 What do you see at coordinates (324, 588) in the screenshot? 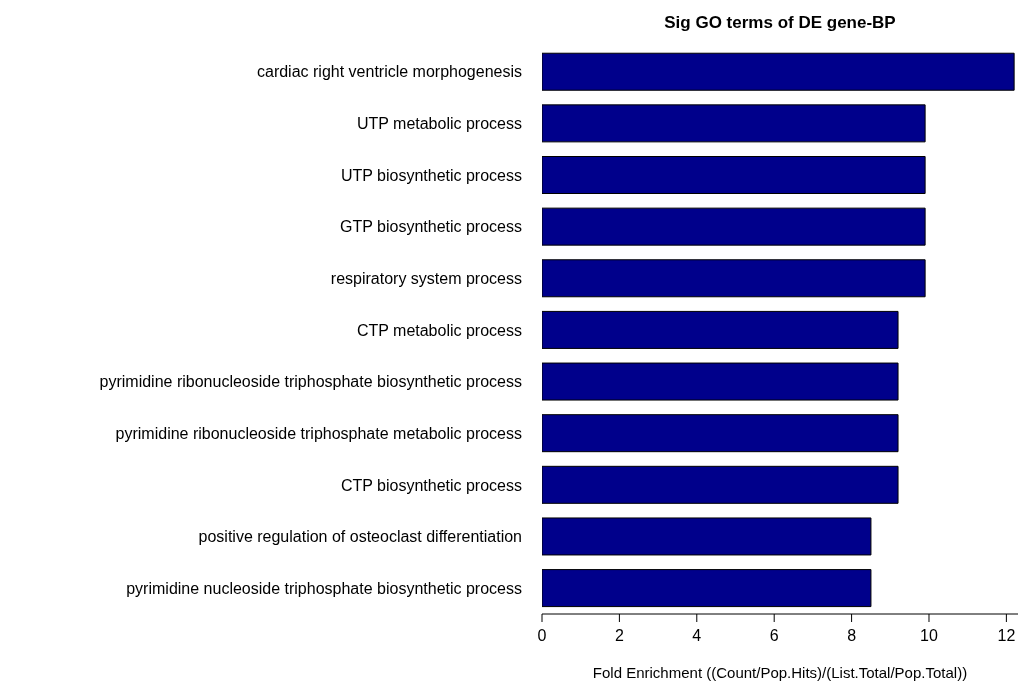
I see `y-tick-label: pyrimidine nucleoside triphosphate biosynthetic process` at bounding box center [324, 588].